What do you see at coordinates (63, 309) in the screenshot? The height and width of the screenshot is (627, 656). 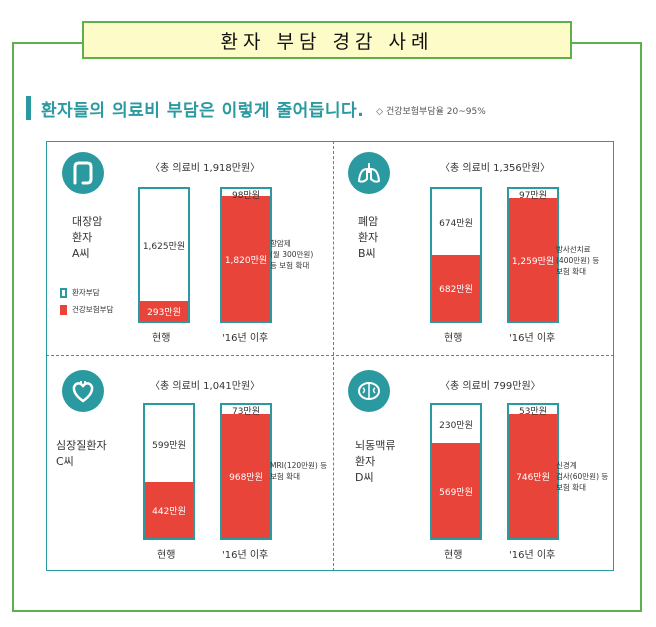 I see `legend-swatch-insurance` at bounding box center [63, 309].